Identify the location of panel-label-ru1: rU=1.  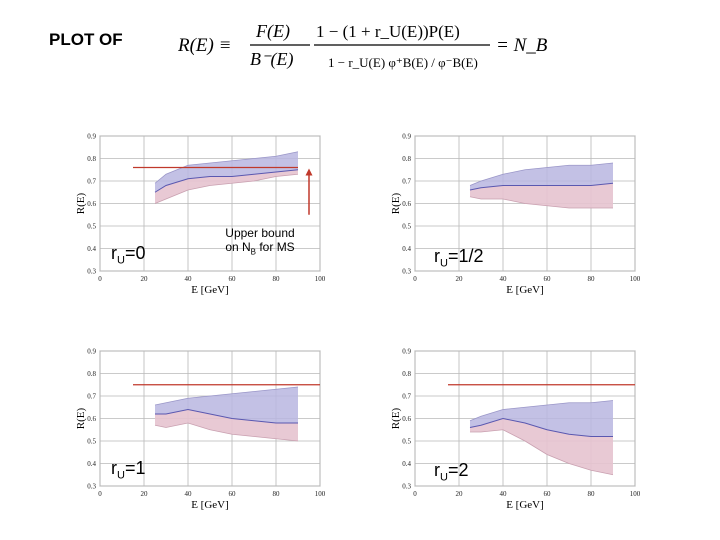
(128, 470).